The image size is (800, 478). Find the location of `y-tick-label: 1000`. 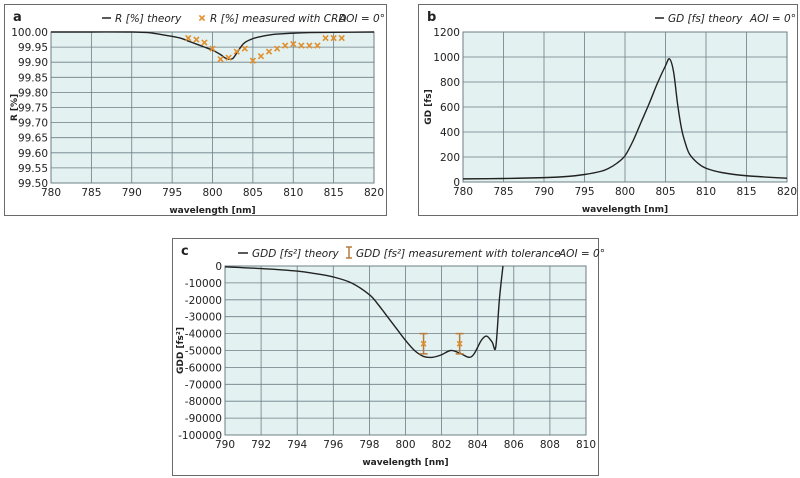

y-tick-label: 1000 is located at coordinates (446, 58).